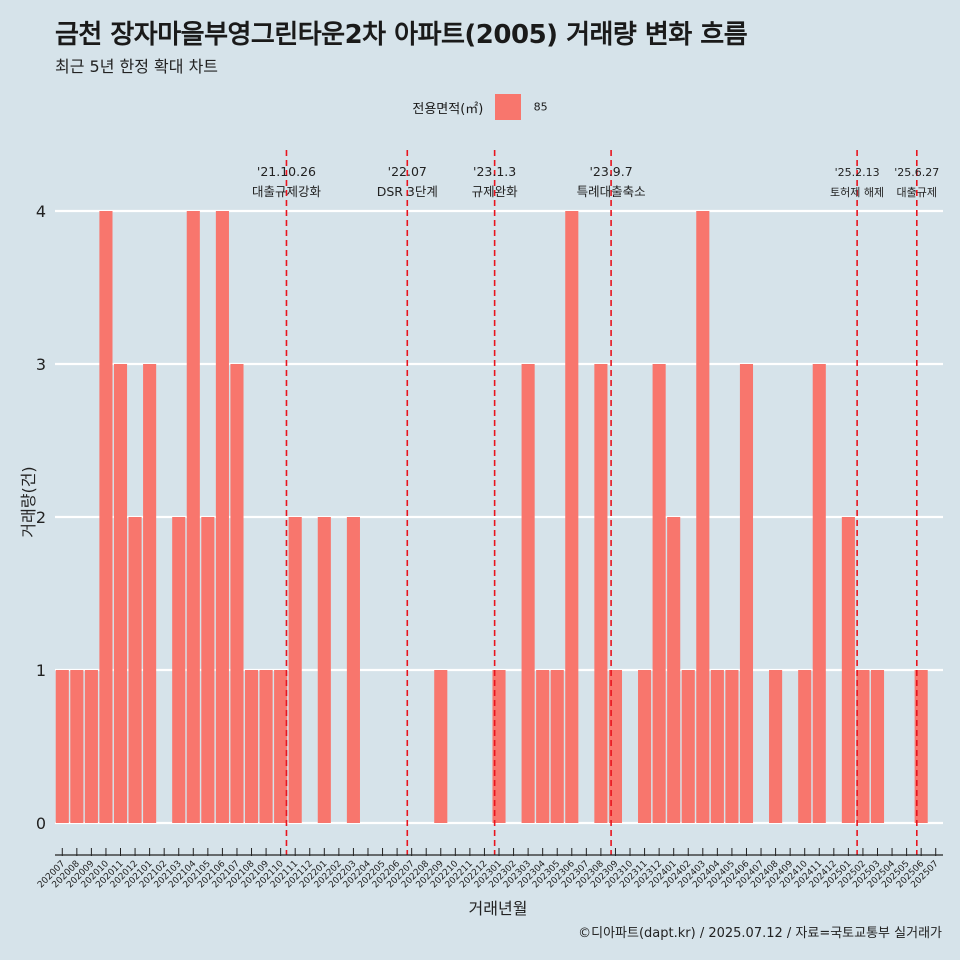 This screenshot has width=960, height=960. I want to click on legend-title: 전용면적(㎡), so click(448, 109).